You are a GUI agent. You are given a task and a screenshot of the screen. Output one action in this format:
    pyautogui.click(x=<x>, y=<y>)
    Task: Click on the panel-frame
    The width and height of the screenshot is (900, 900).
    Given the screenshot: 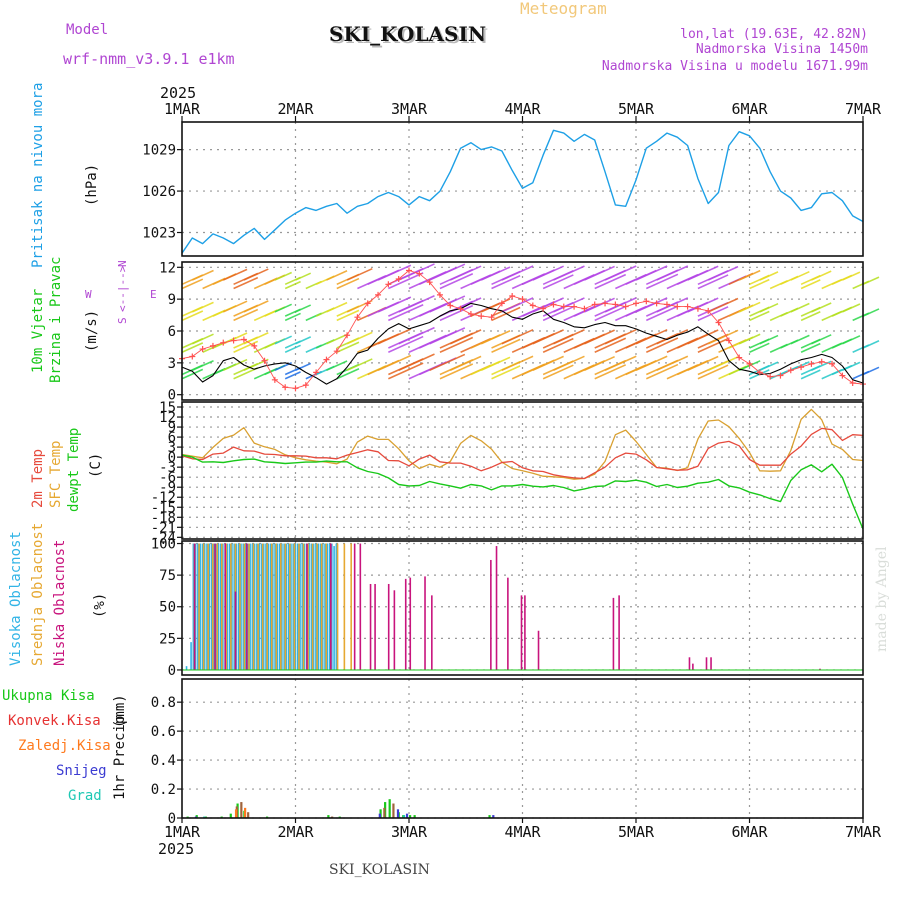 What is the action you would take?
    pyautogui.click(x=522, y=331)
    